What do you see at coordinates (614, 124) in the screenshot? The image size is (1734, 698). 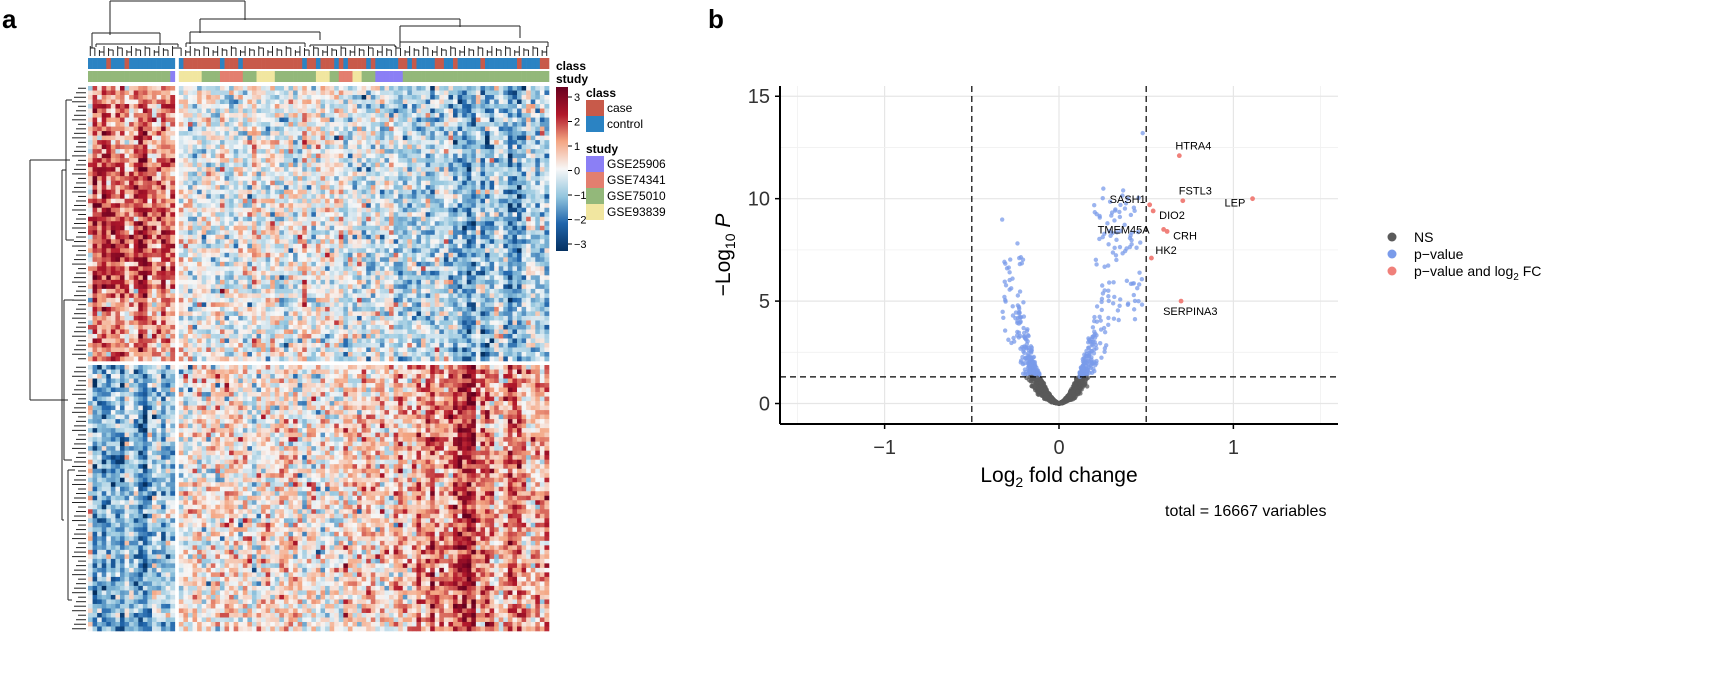 I see `class-legend-item: control` at bounding box center [614, 124].